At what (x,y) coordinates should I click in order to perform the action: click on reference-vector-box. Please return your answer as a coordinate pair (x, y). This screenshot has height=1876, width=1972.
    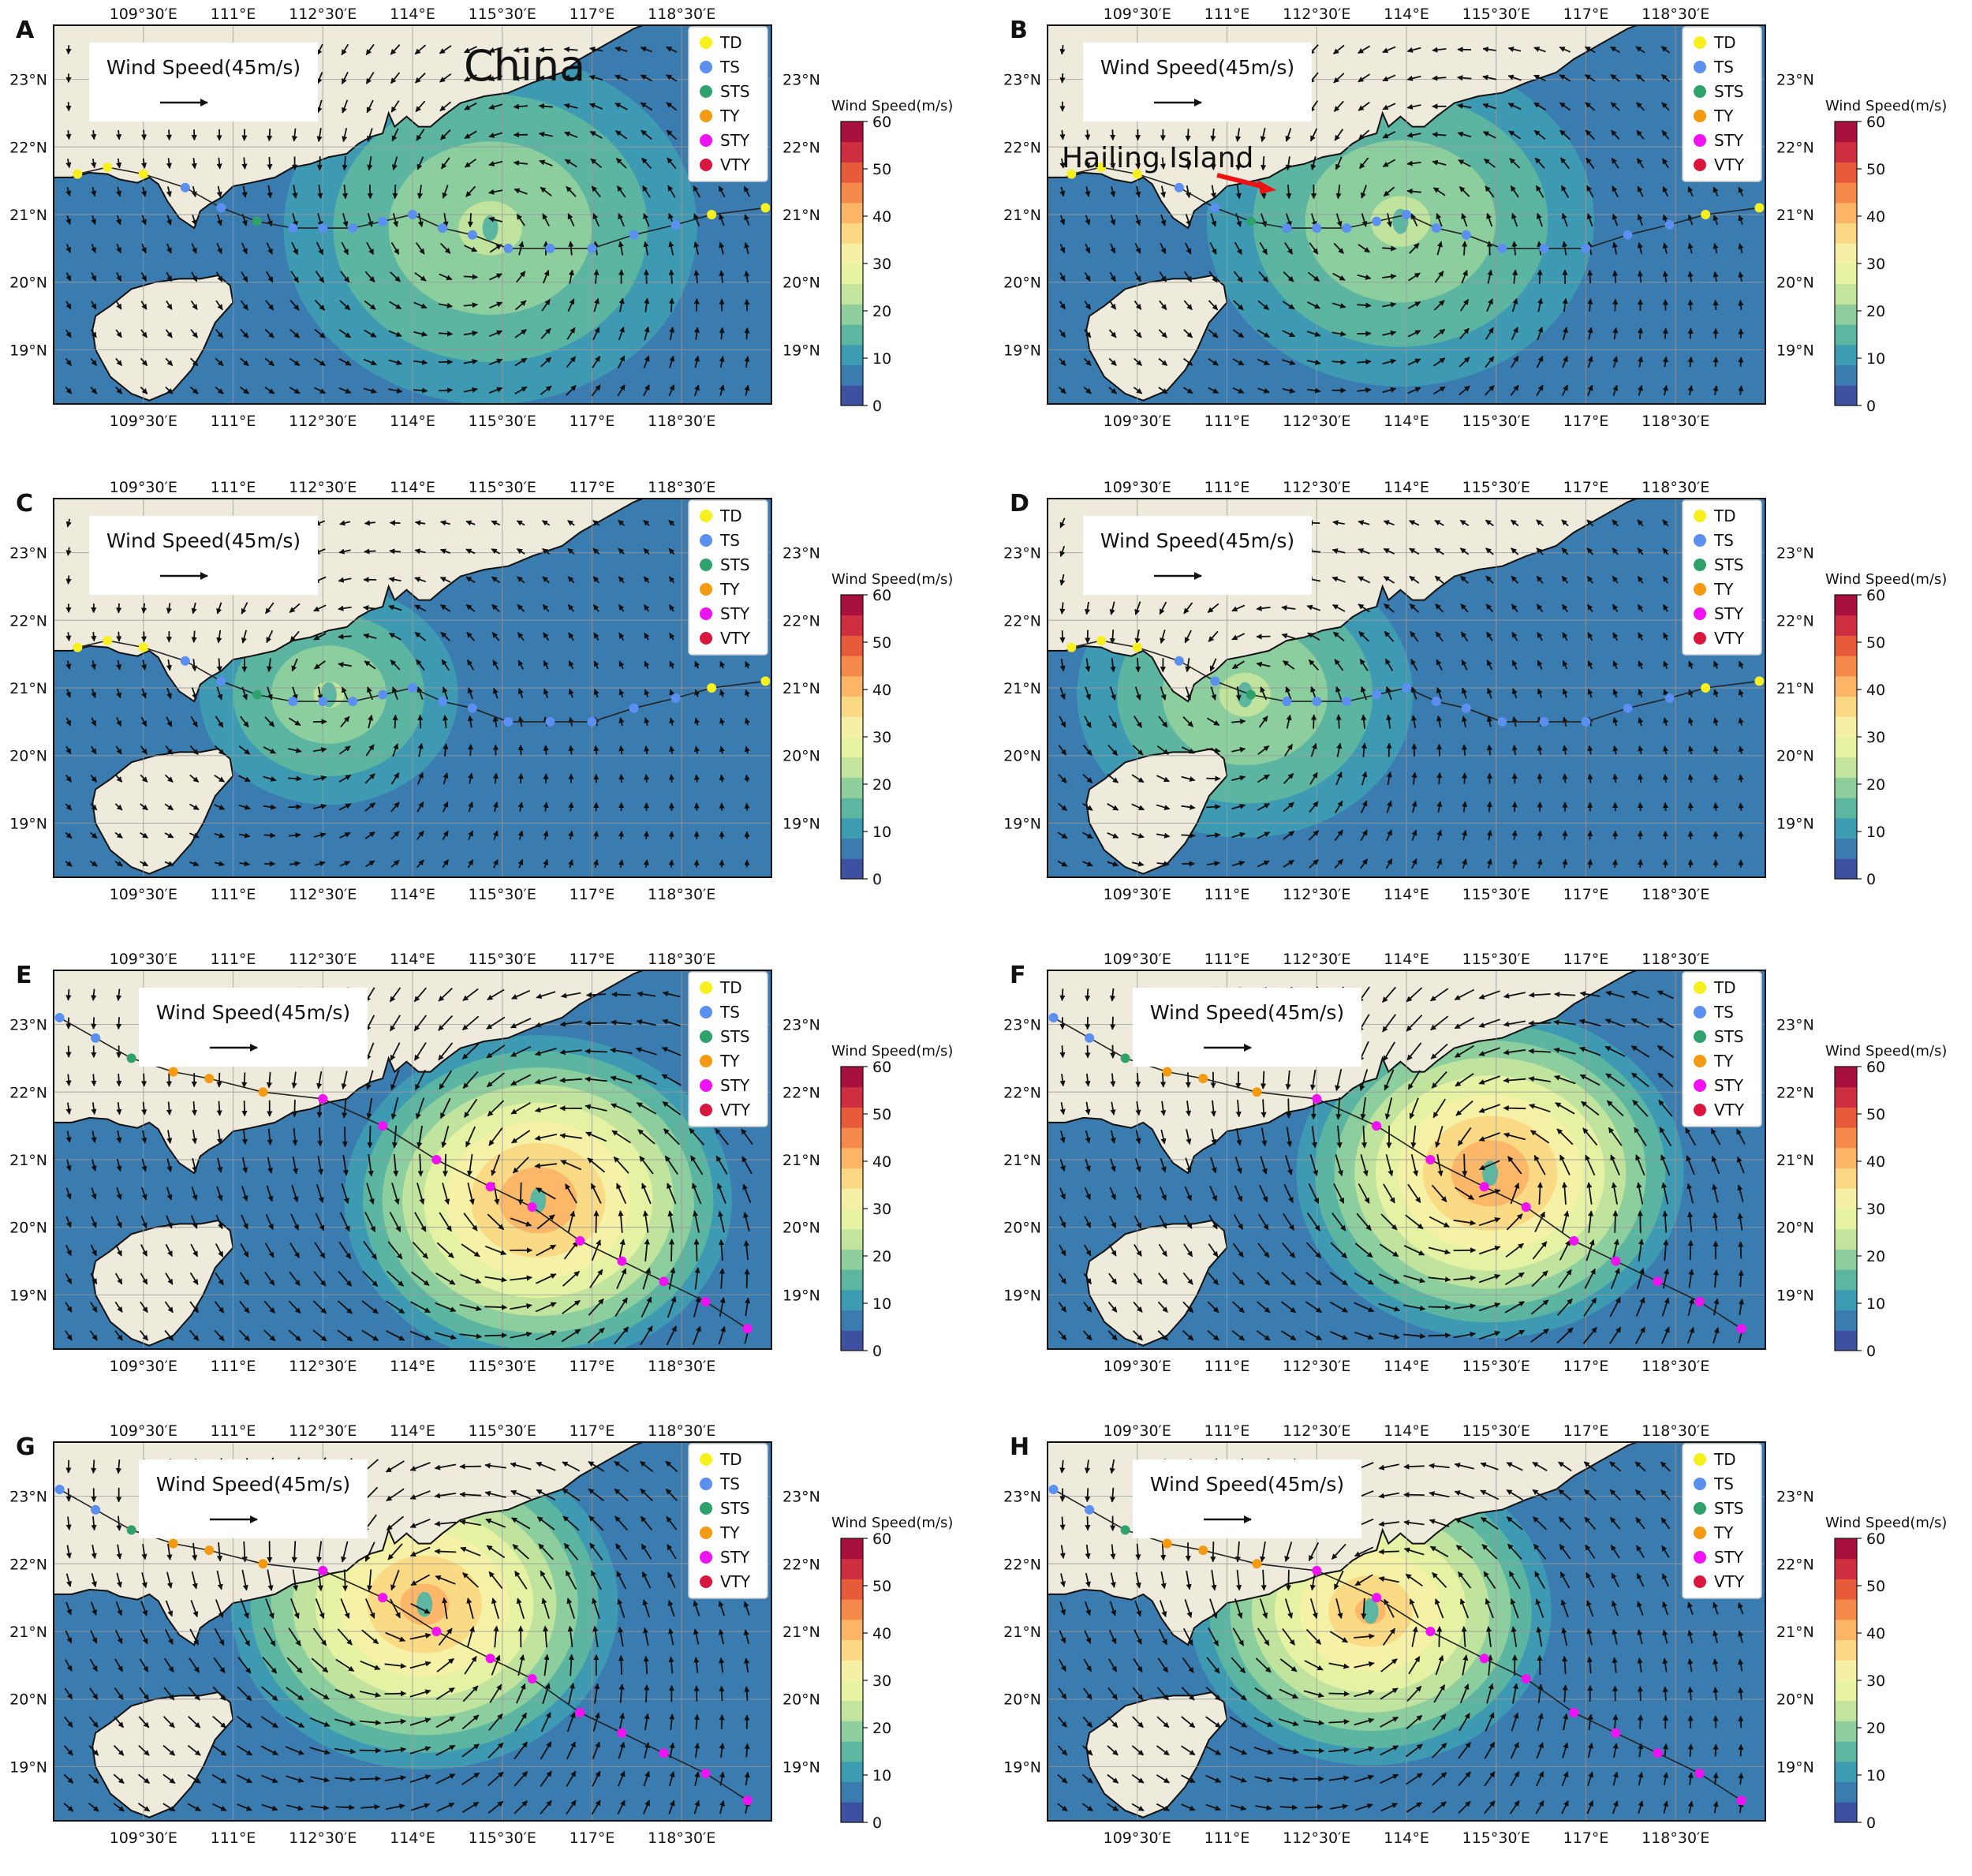
    Looking at the image, I should click on (253, 1498).